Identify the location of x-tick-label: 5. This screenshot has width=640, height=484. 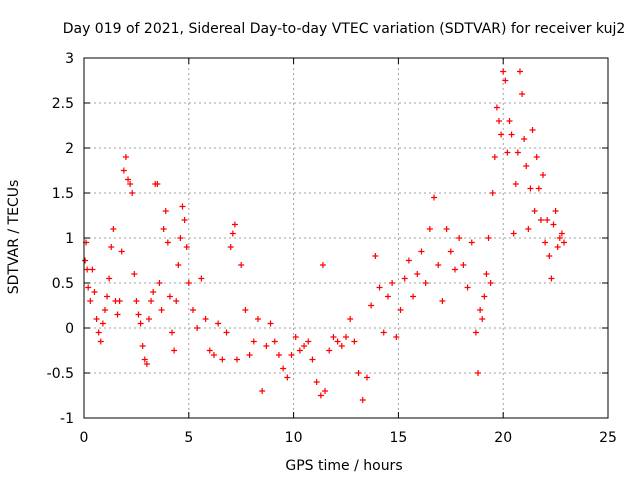
(188, 438).